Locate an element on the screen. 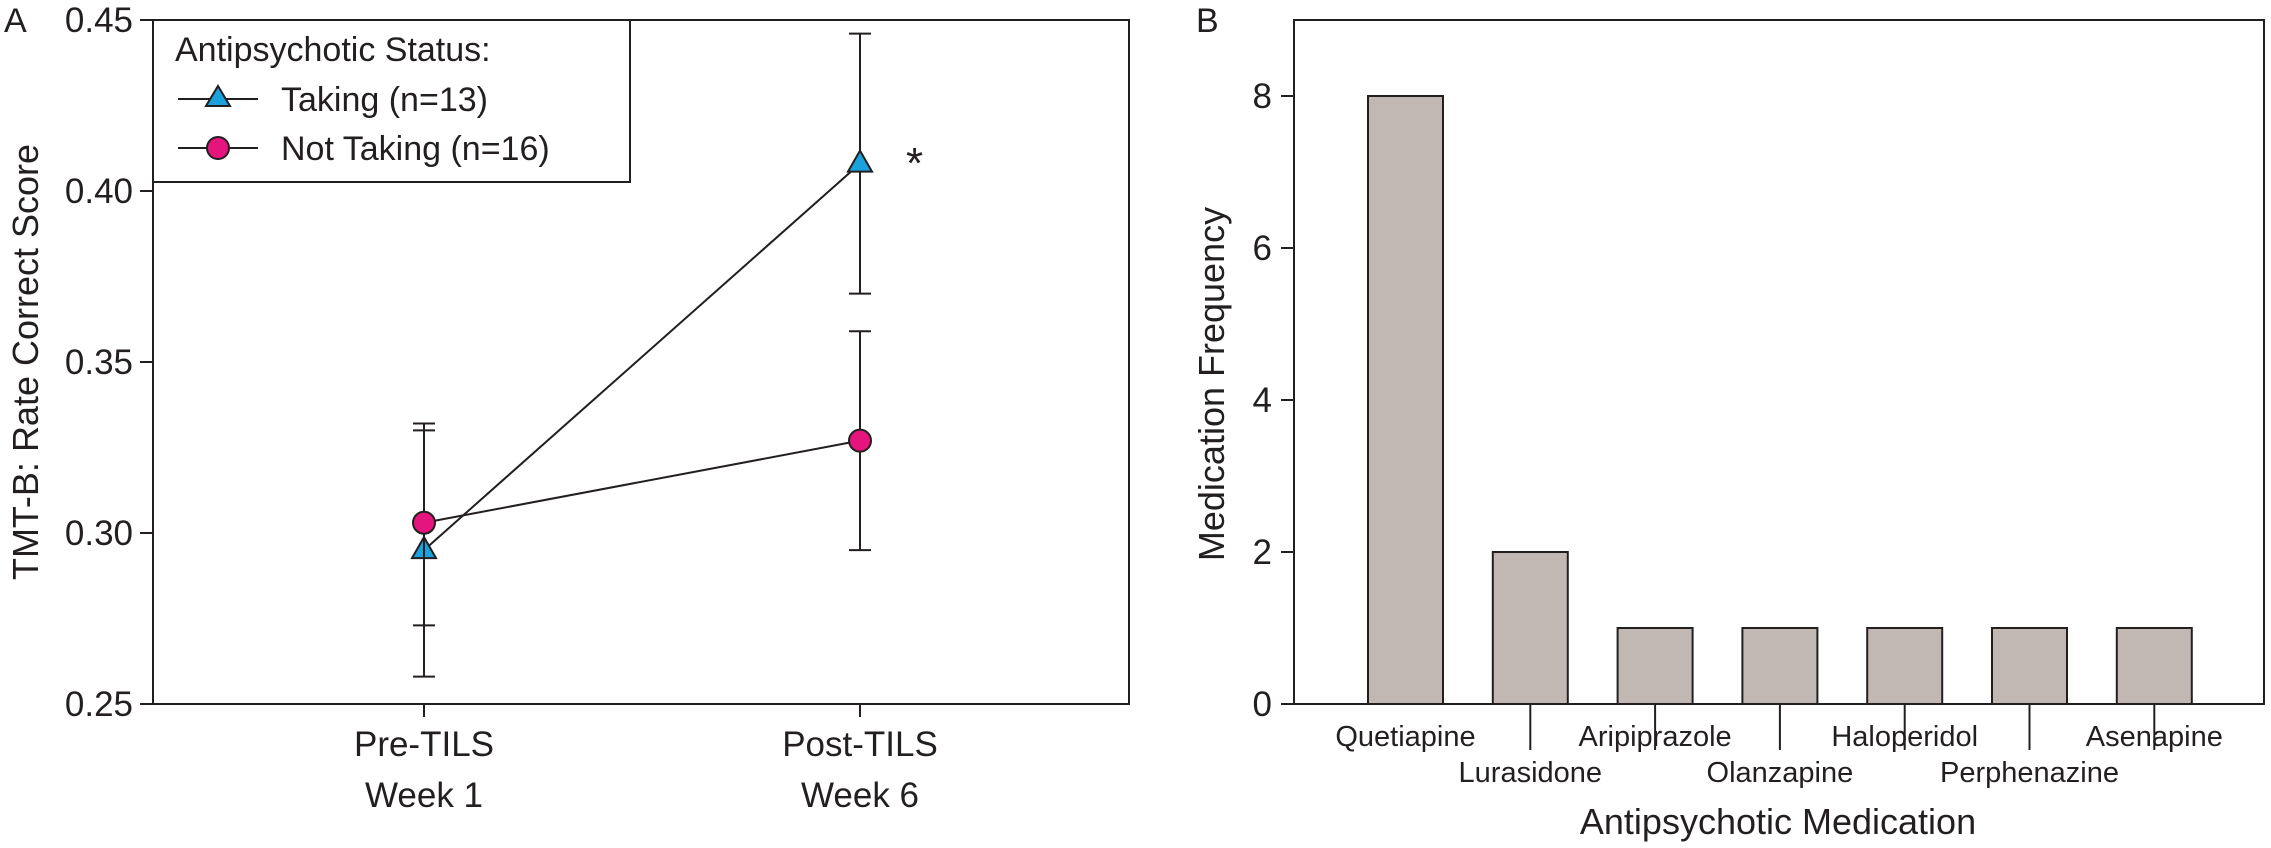  panel-a-x-tick-label: Week 1 is located at coordinates (424, 795).